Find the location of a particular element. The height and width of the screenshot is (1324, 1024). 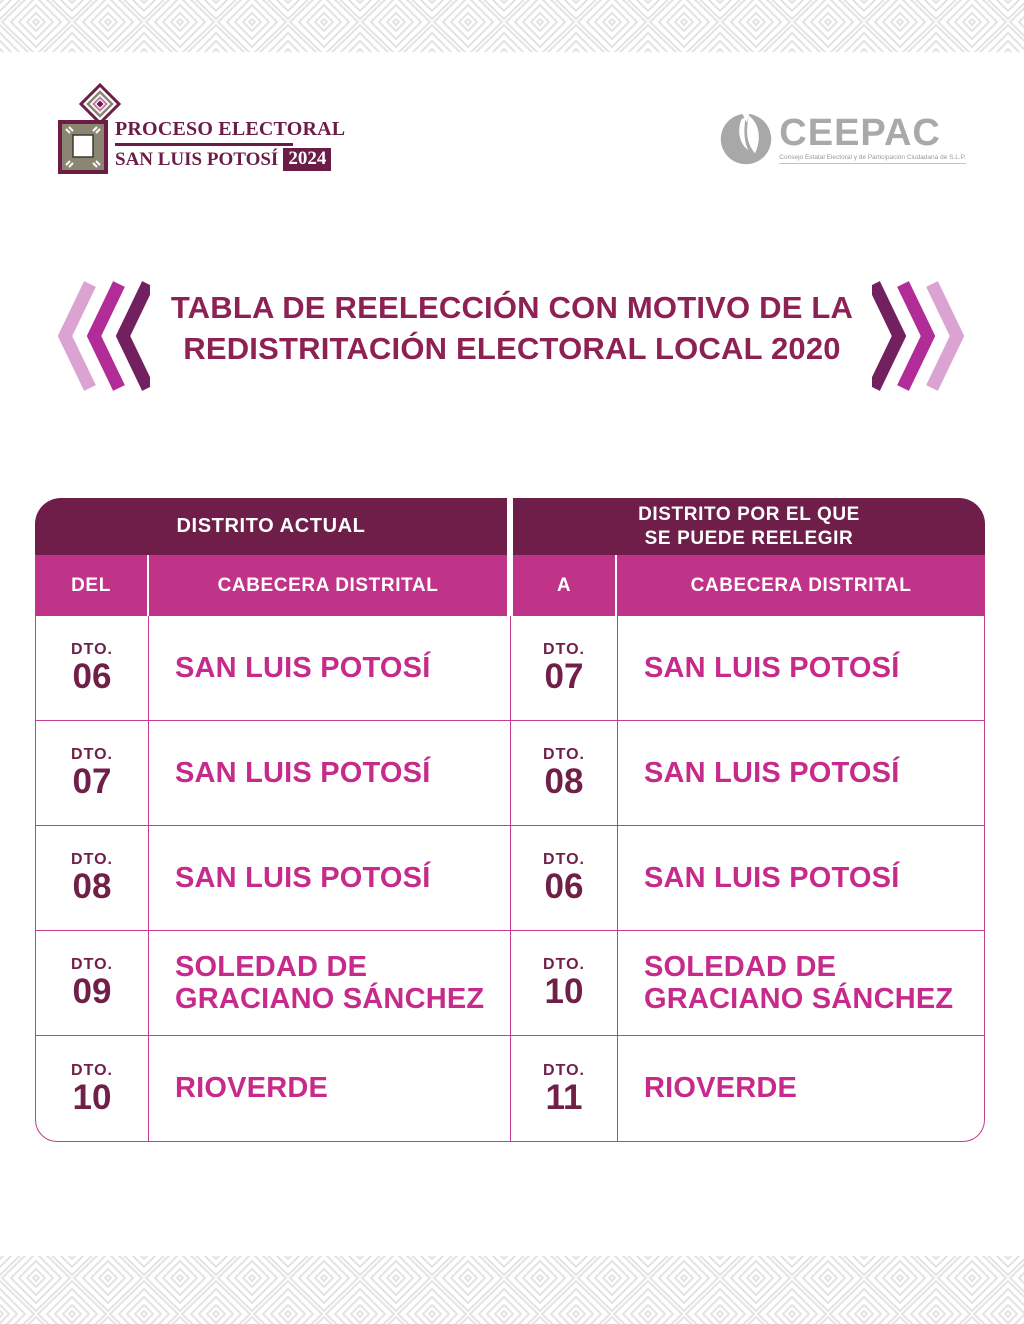

chevrons-left-icon is located at coordinates (104, 336).